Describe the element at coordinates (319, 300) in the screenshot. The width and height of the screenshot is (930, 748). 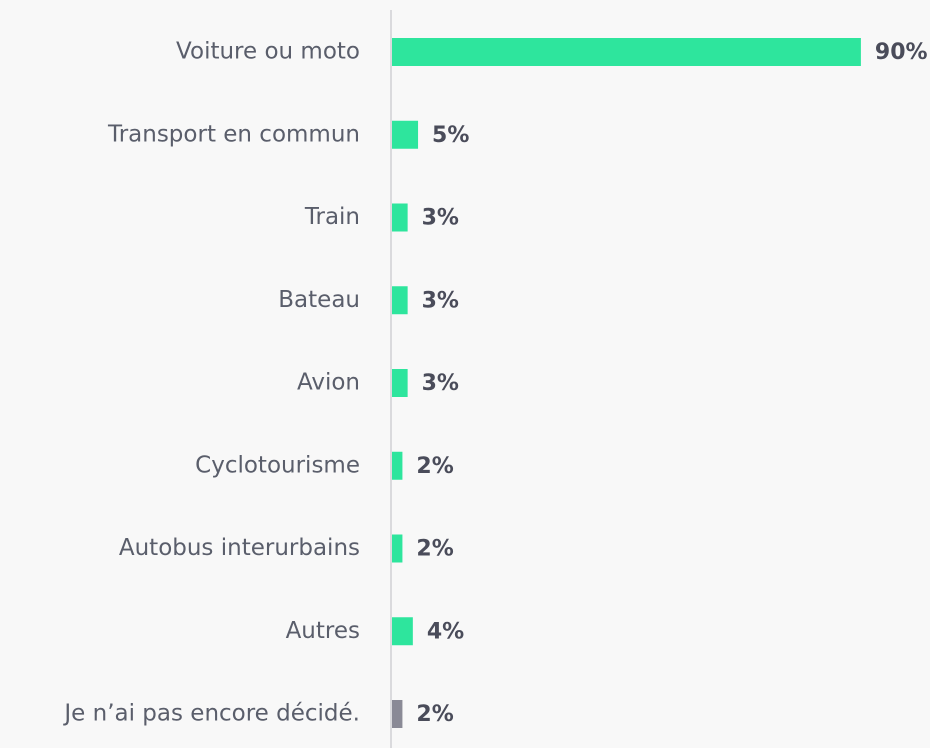
I see `category-label: Bateau` at that location.